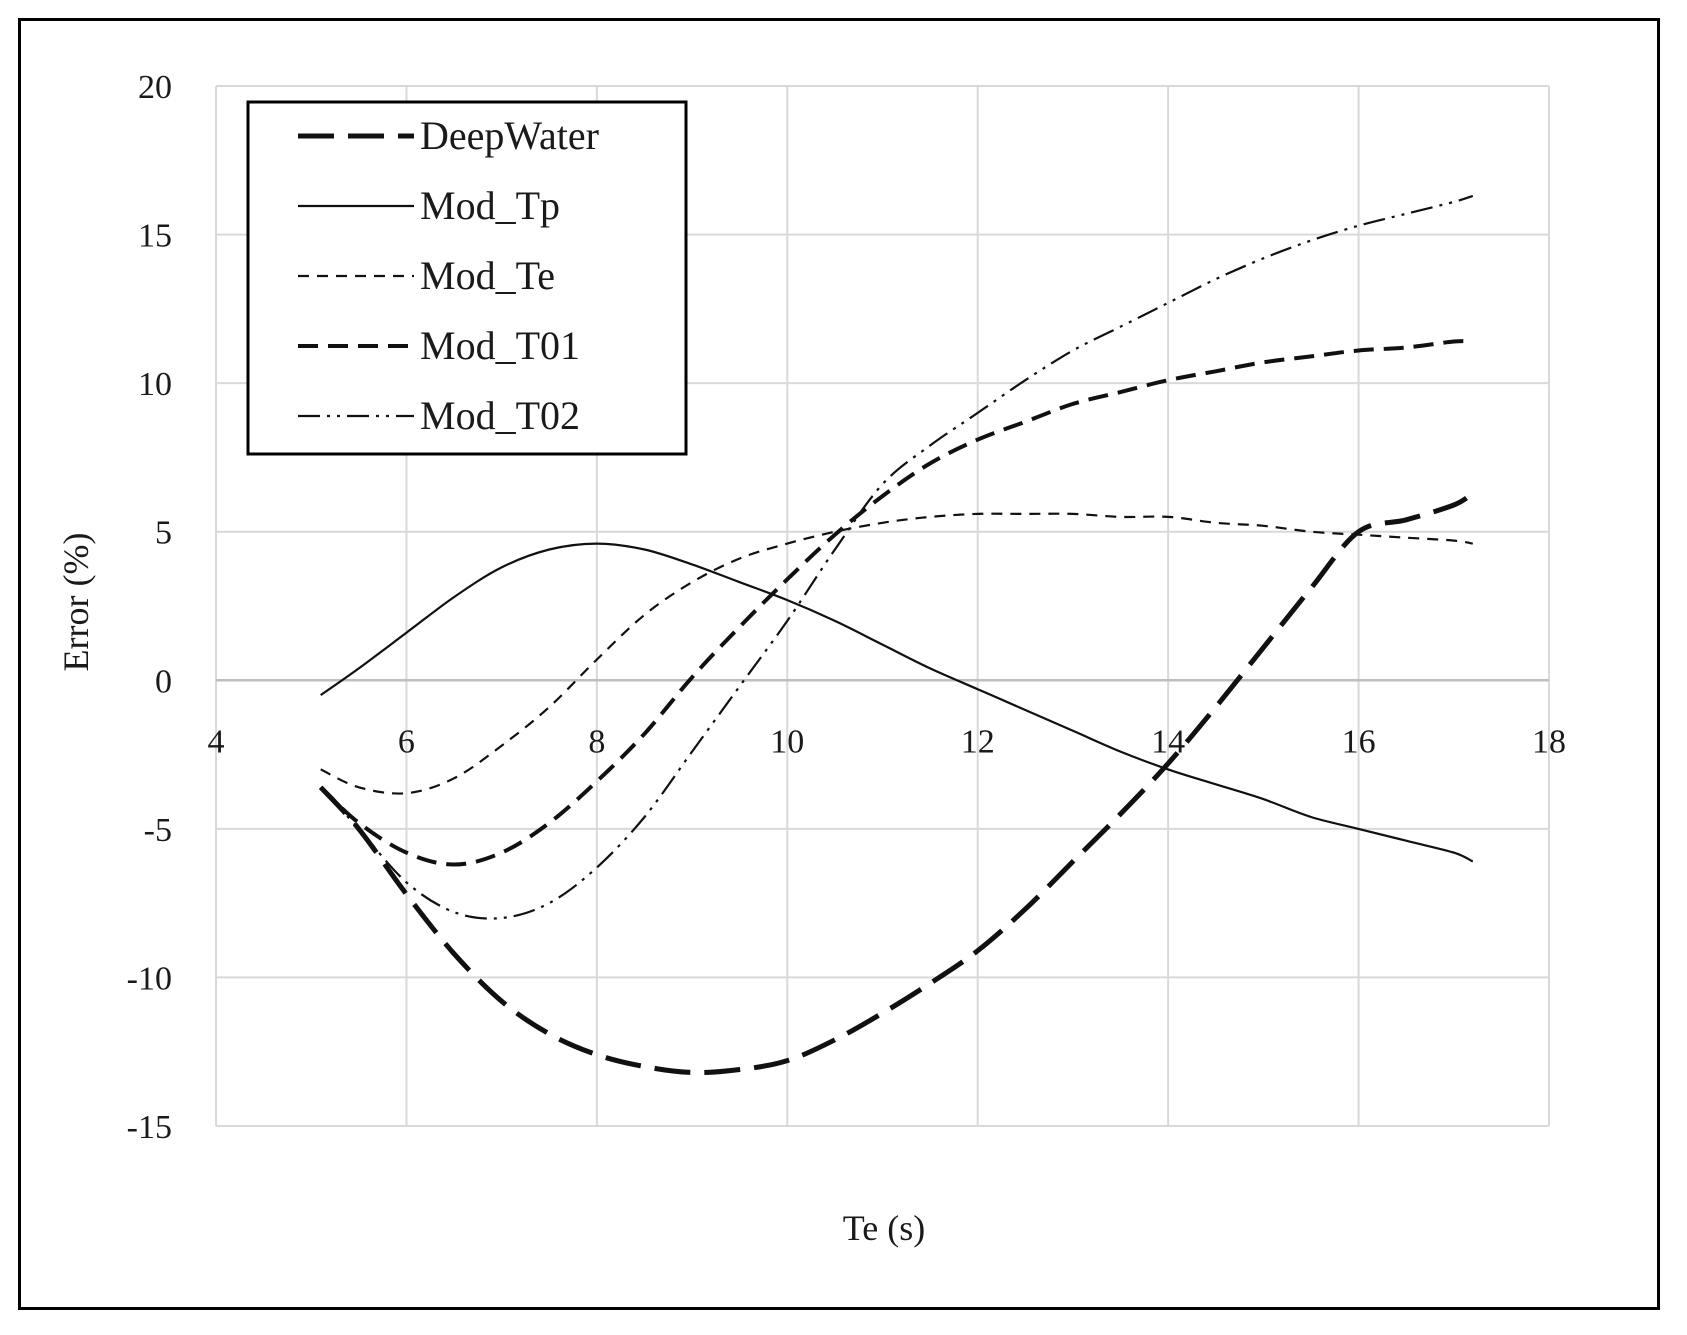 The width and height of the screenshot is (1687, 1335). I want to click on y-tick-label: 0, so click(163, 681).